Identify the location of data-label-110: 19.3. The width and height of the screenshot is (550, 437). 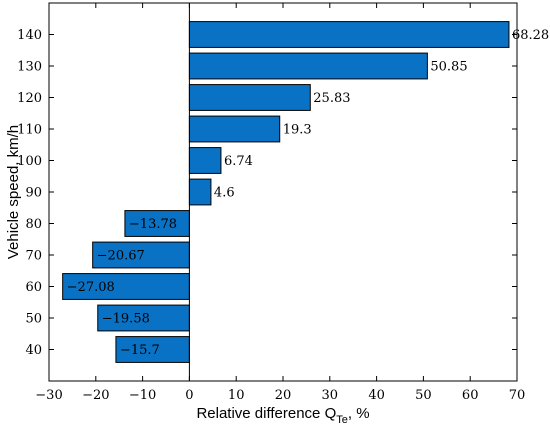
(297, 130).